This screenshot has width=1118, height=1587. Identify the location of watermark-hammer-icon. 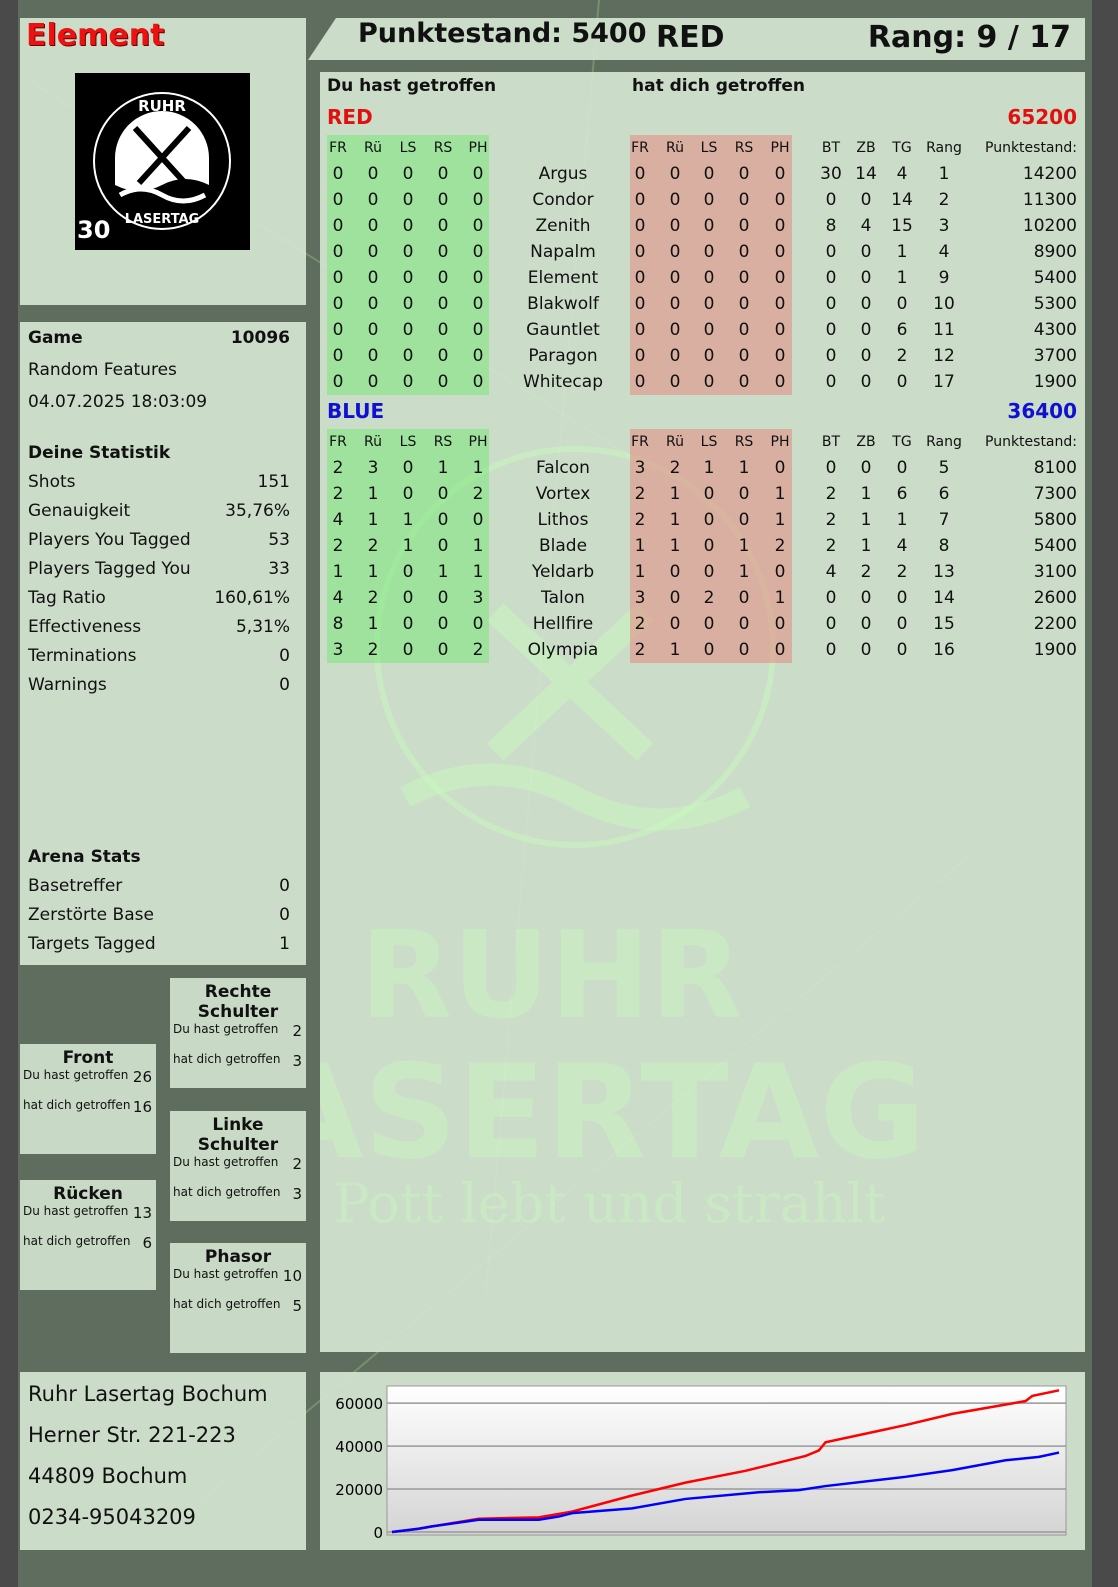
(575, 647).